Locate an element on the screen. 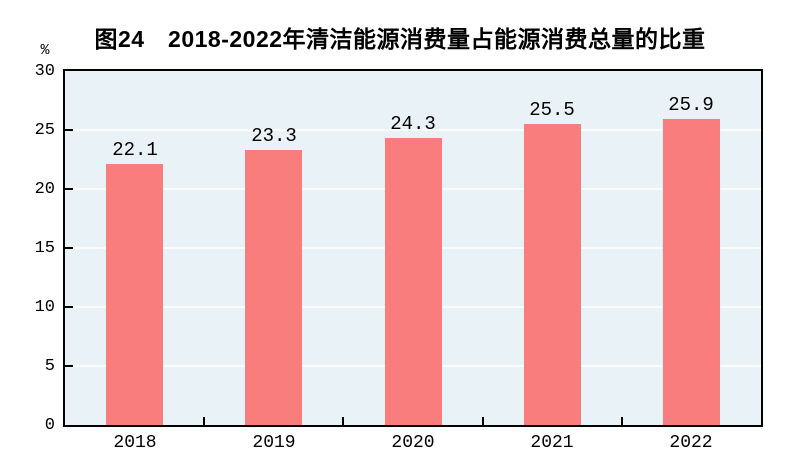 The width and height of the screenshot is (800, 468). y-axis-tick-label-30: 30 is located at coordinates (44, 71).